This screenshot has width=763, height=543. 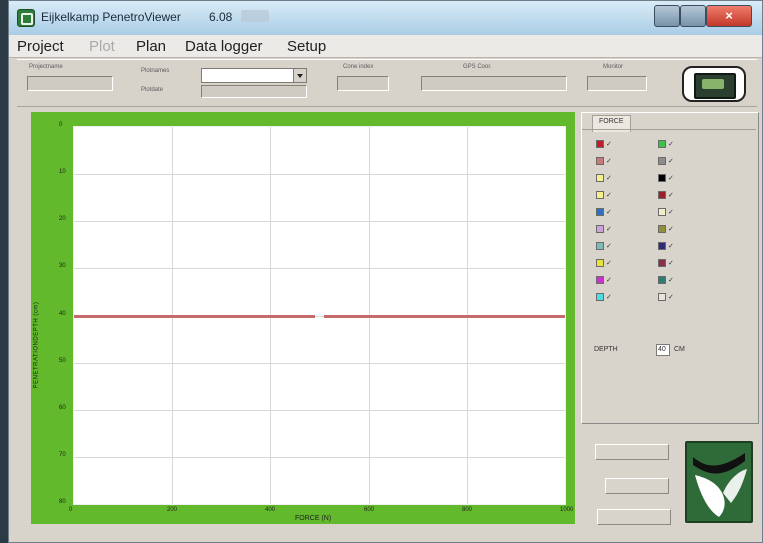 I want to click on y-tick-label: 20, so click(x=62, y=219).